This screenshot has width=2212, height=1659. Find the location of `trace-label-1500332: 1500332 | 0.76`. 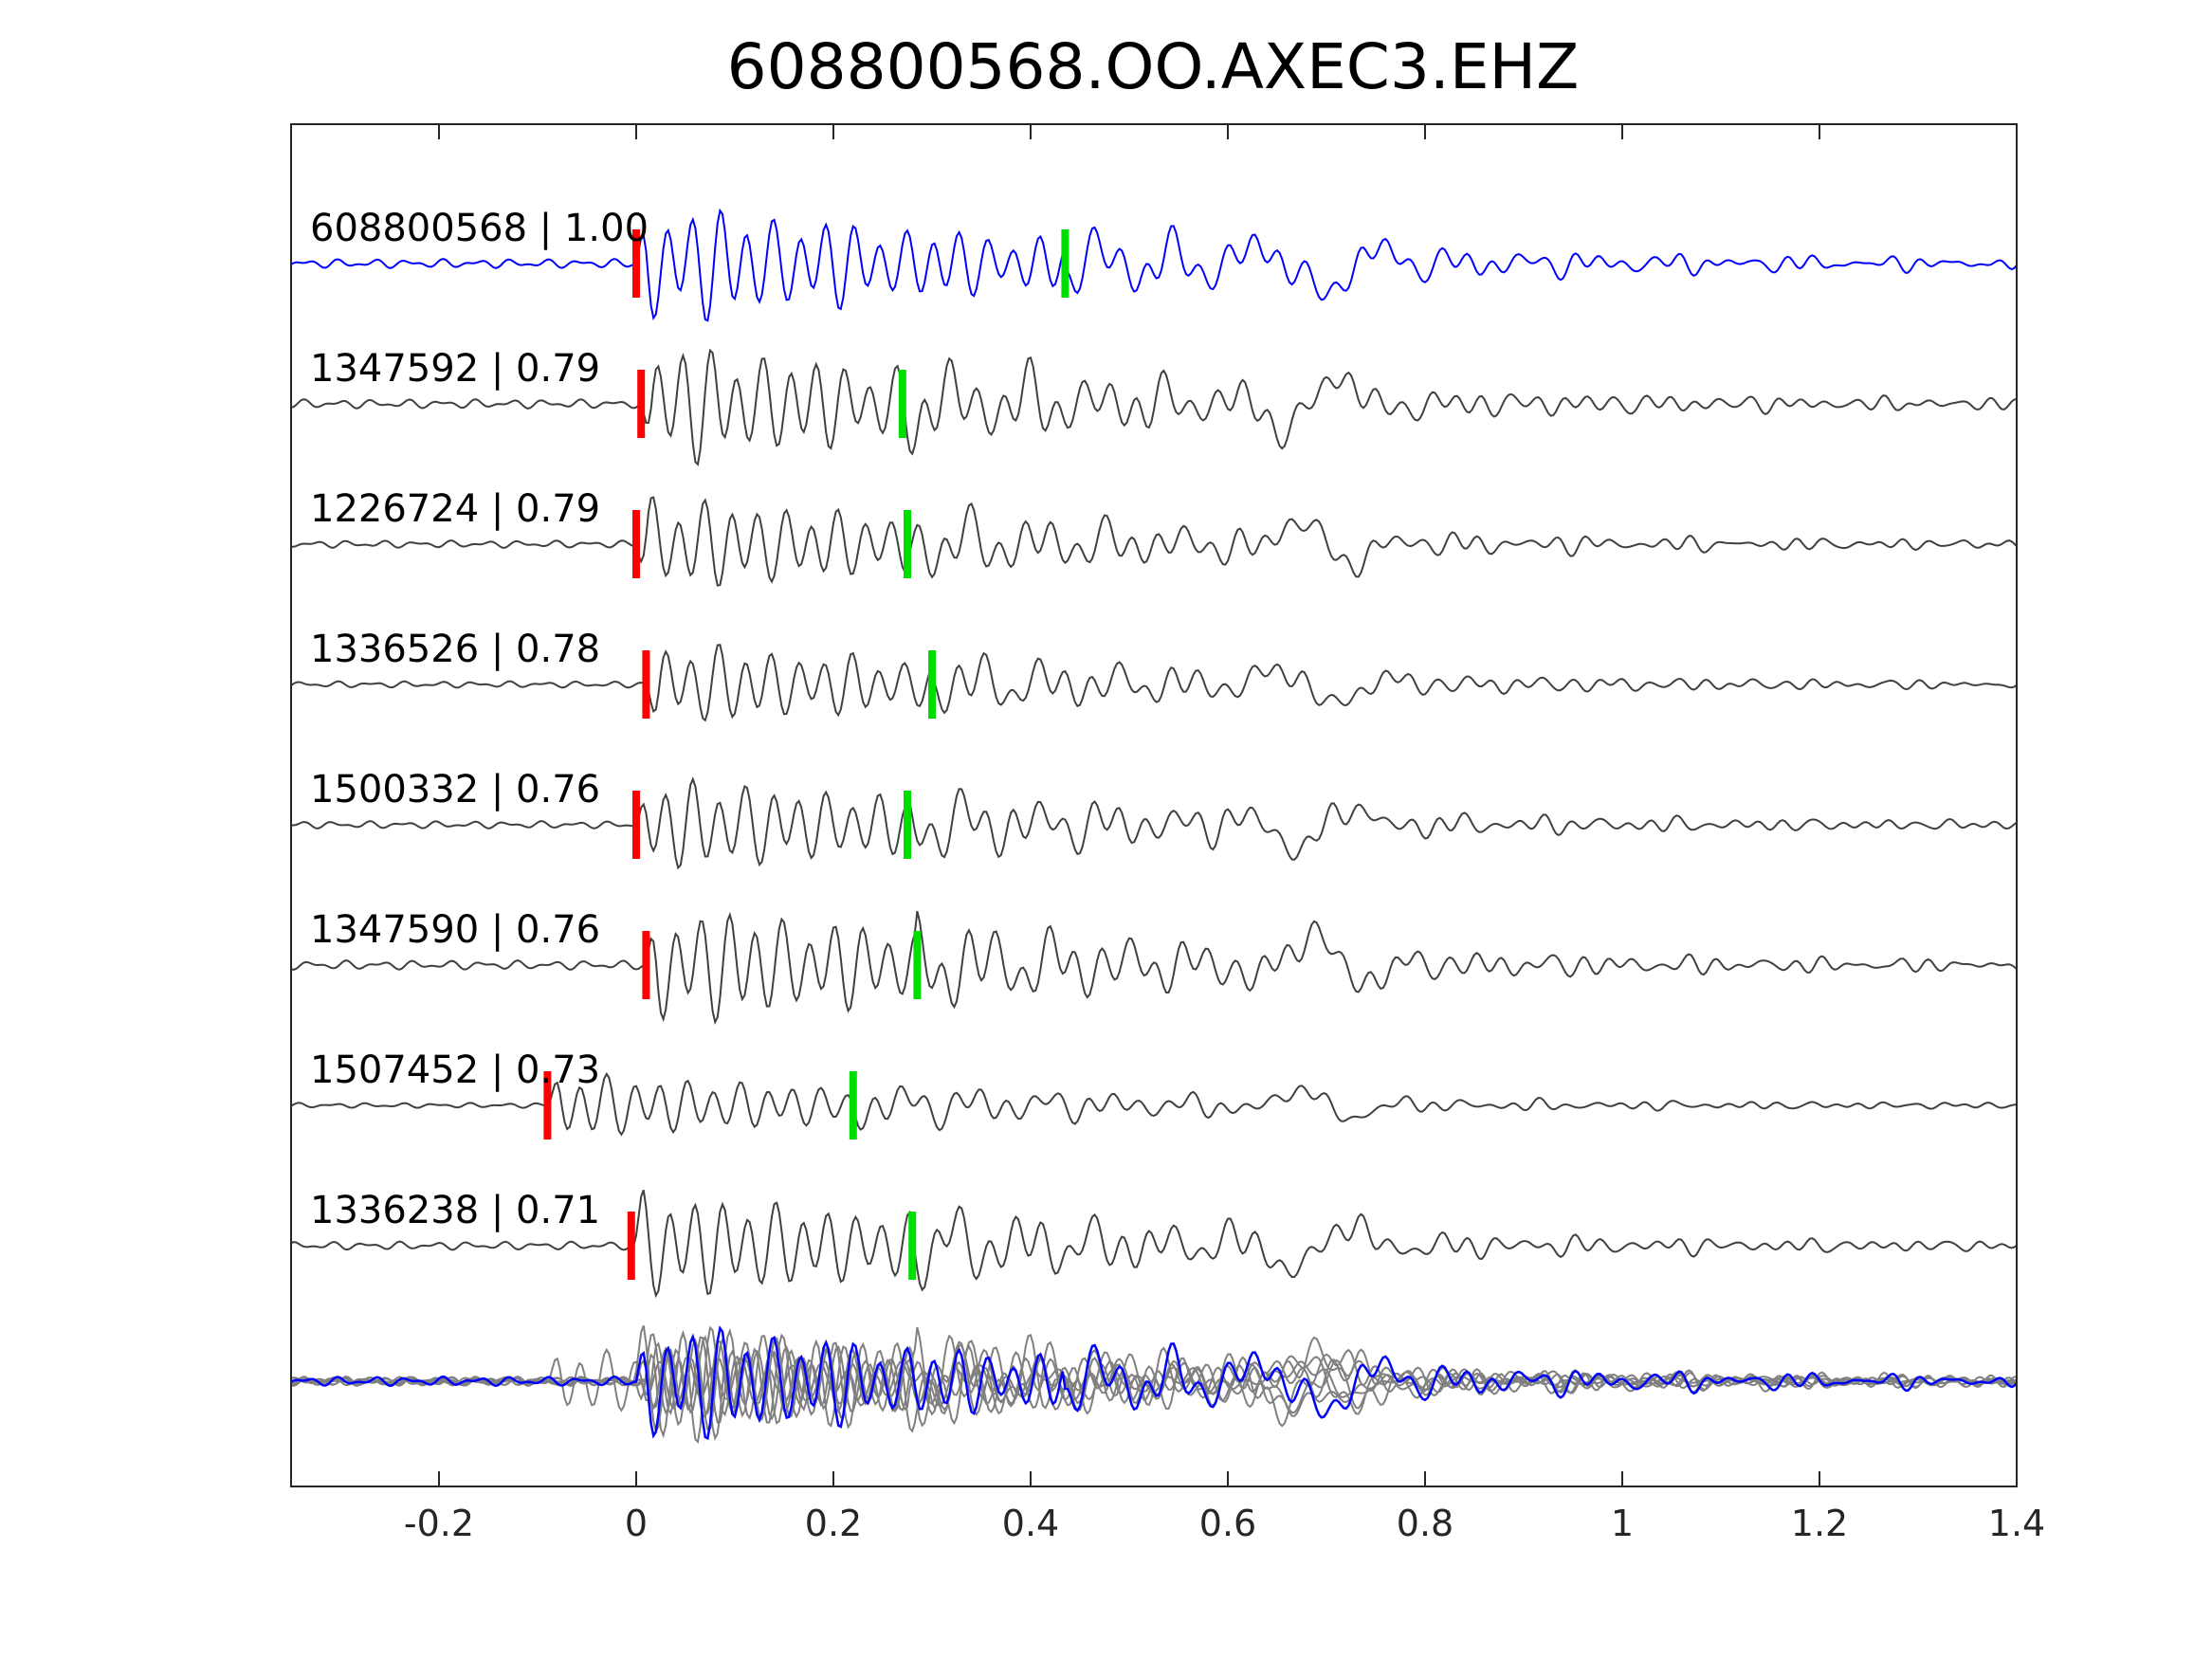

trace-label-1500332: 1500332 | 0.76 is located at coordinates (455, 789).